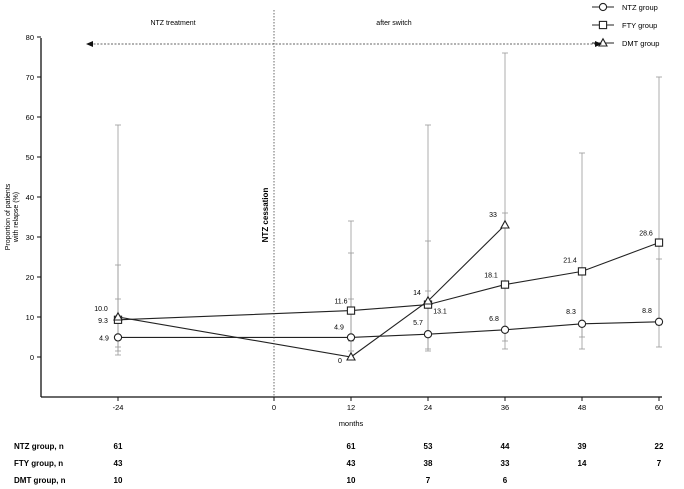  What do you see at coordinates (103, 321) in the screenshot?
I see `fty-group-data-label: 9.3` at bounding box center [103, 321].